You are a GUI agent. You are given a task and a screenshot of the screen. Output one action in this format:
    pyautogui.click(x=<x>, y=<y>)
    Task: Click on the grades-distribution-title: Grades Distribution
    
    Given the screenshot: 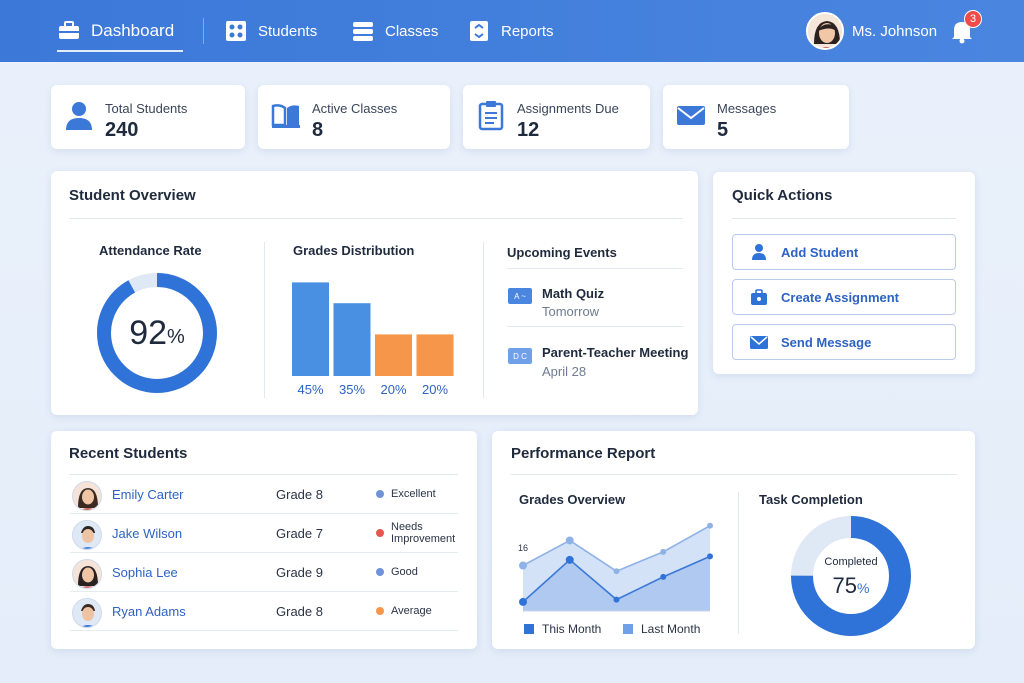 What is the action you would take?
    pyautogui.click(x=354, y=250)
    